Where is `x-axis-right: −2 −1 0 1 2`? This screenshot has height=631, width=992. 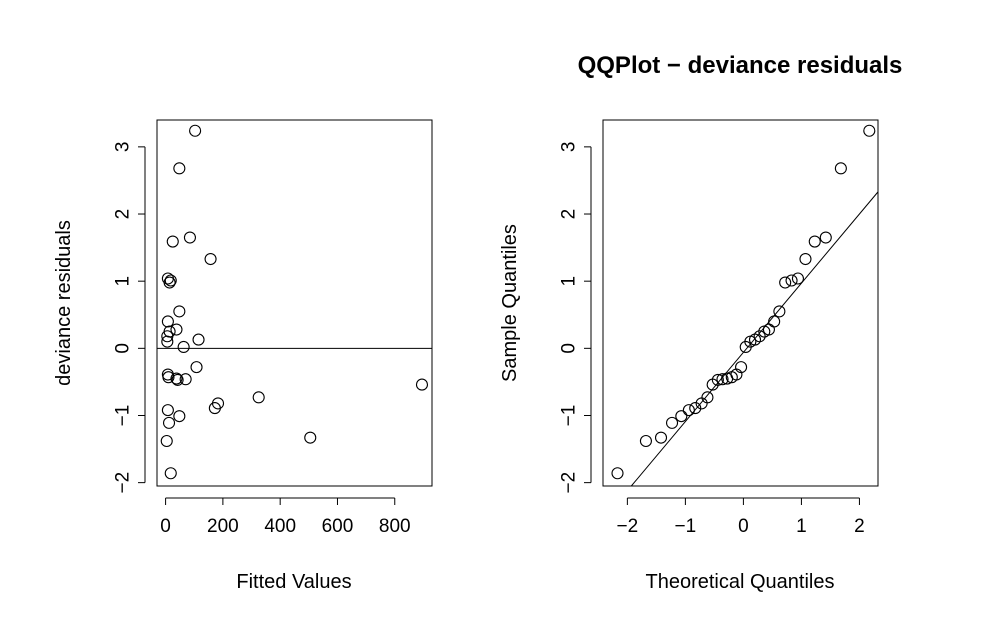
x-axis-right: −2 −1 0 1 2 is located at coordinates (741, 517).